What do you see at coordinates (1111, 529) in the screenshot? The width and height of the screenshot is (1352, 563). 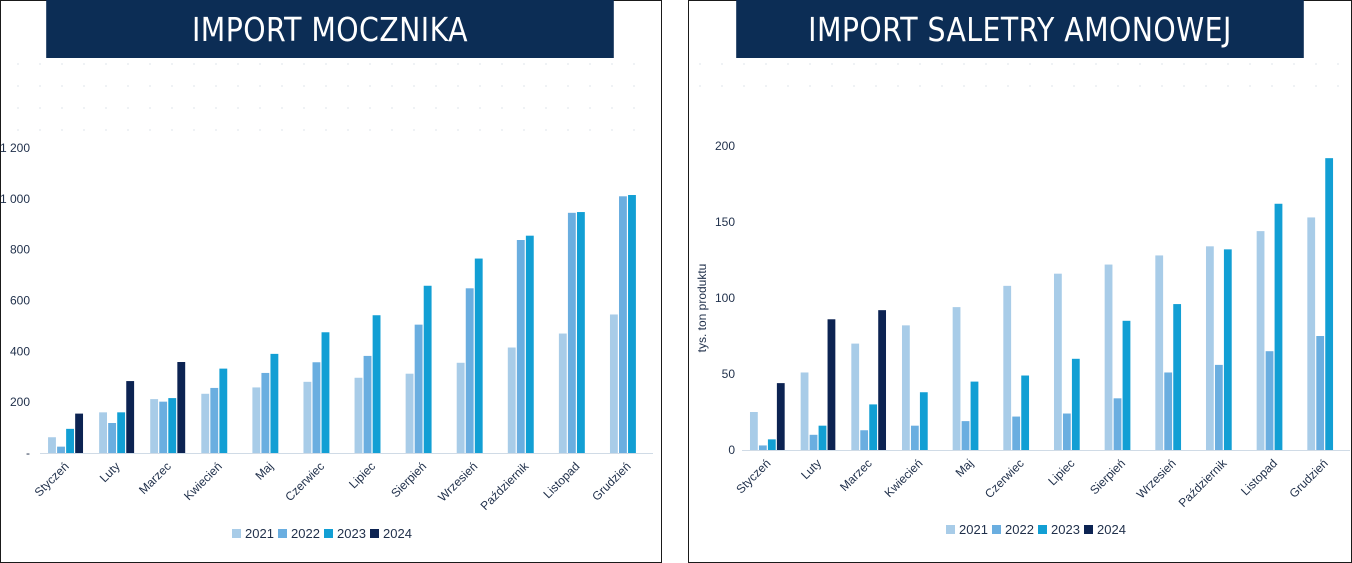 I see `legend-label: 2024` at bounding box center [1111, 529].